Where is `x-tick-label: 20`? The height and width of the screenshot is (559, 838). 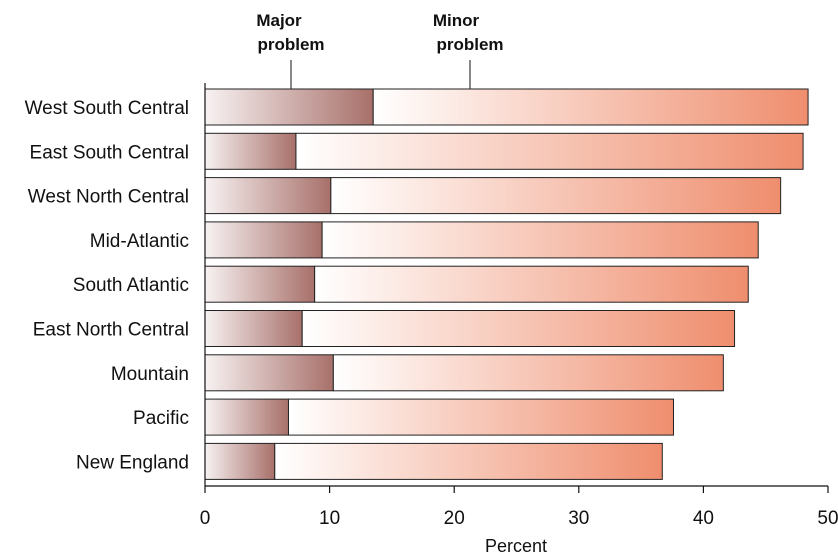
x-tick-label: 20 is located at coordinates (454, 518).